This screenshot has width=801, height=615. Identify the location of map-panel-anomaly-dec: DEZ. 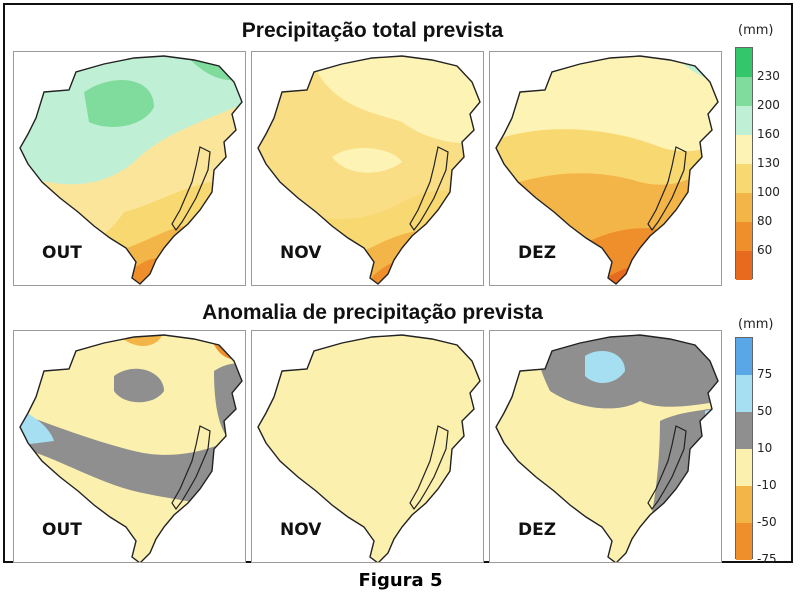
(605, 446).